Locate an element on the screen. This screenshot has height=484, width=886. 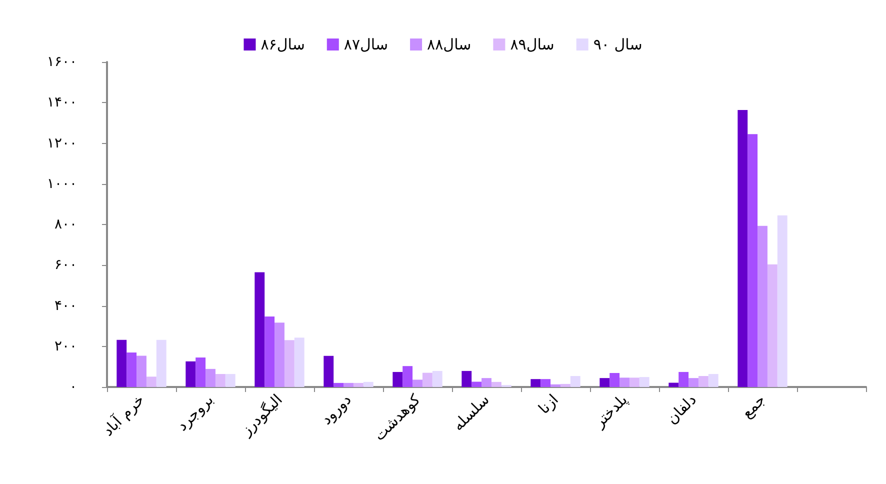
x-tick-label: ازنا is located at coordinates (548, 404).